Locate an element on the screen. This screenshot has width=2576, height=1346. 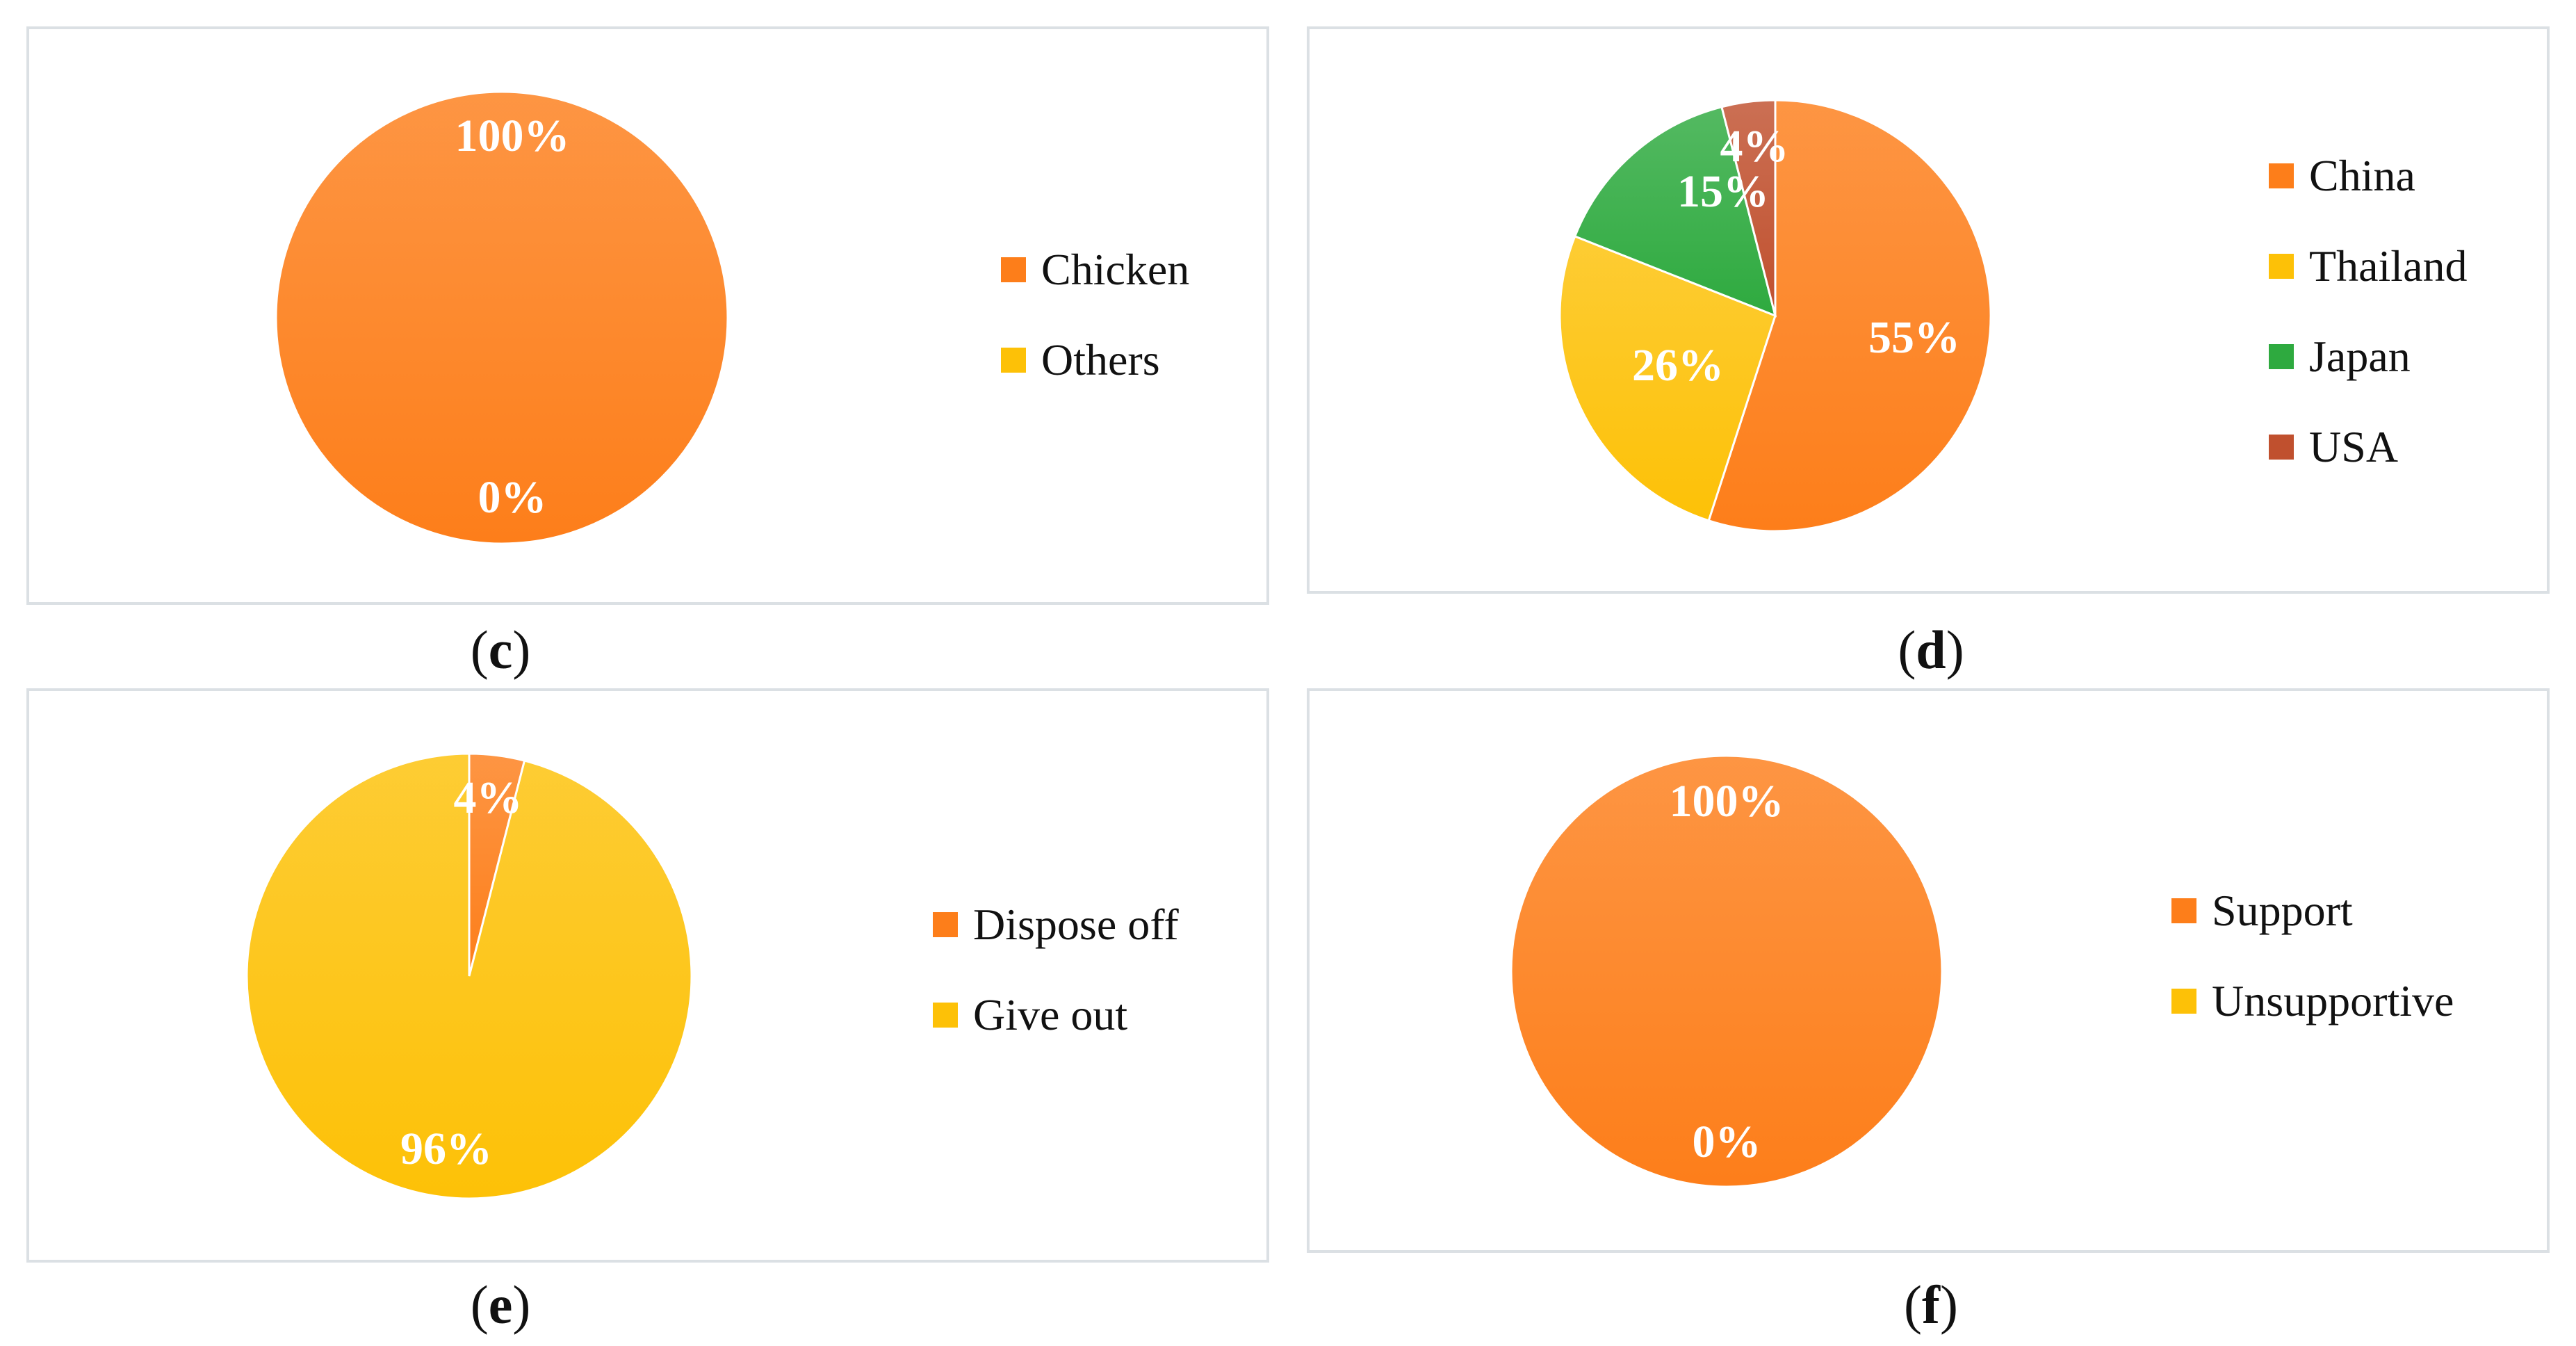
legend-item-usa: USA is located at coordinates (2368, 447).